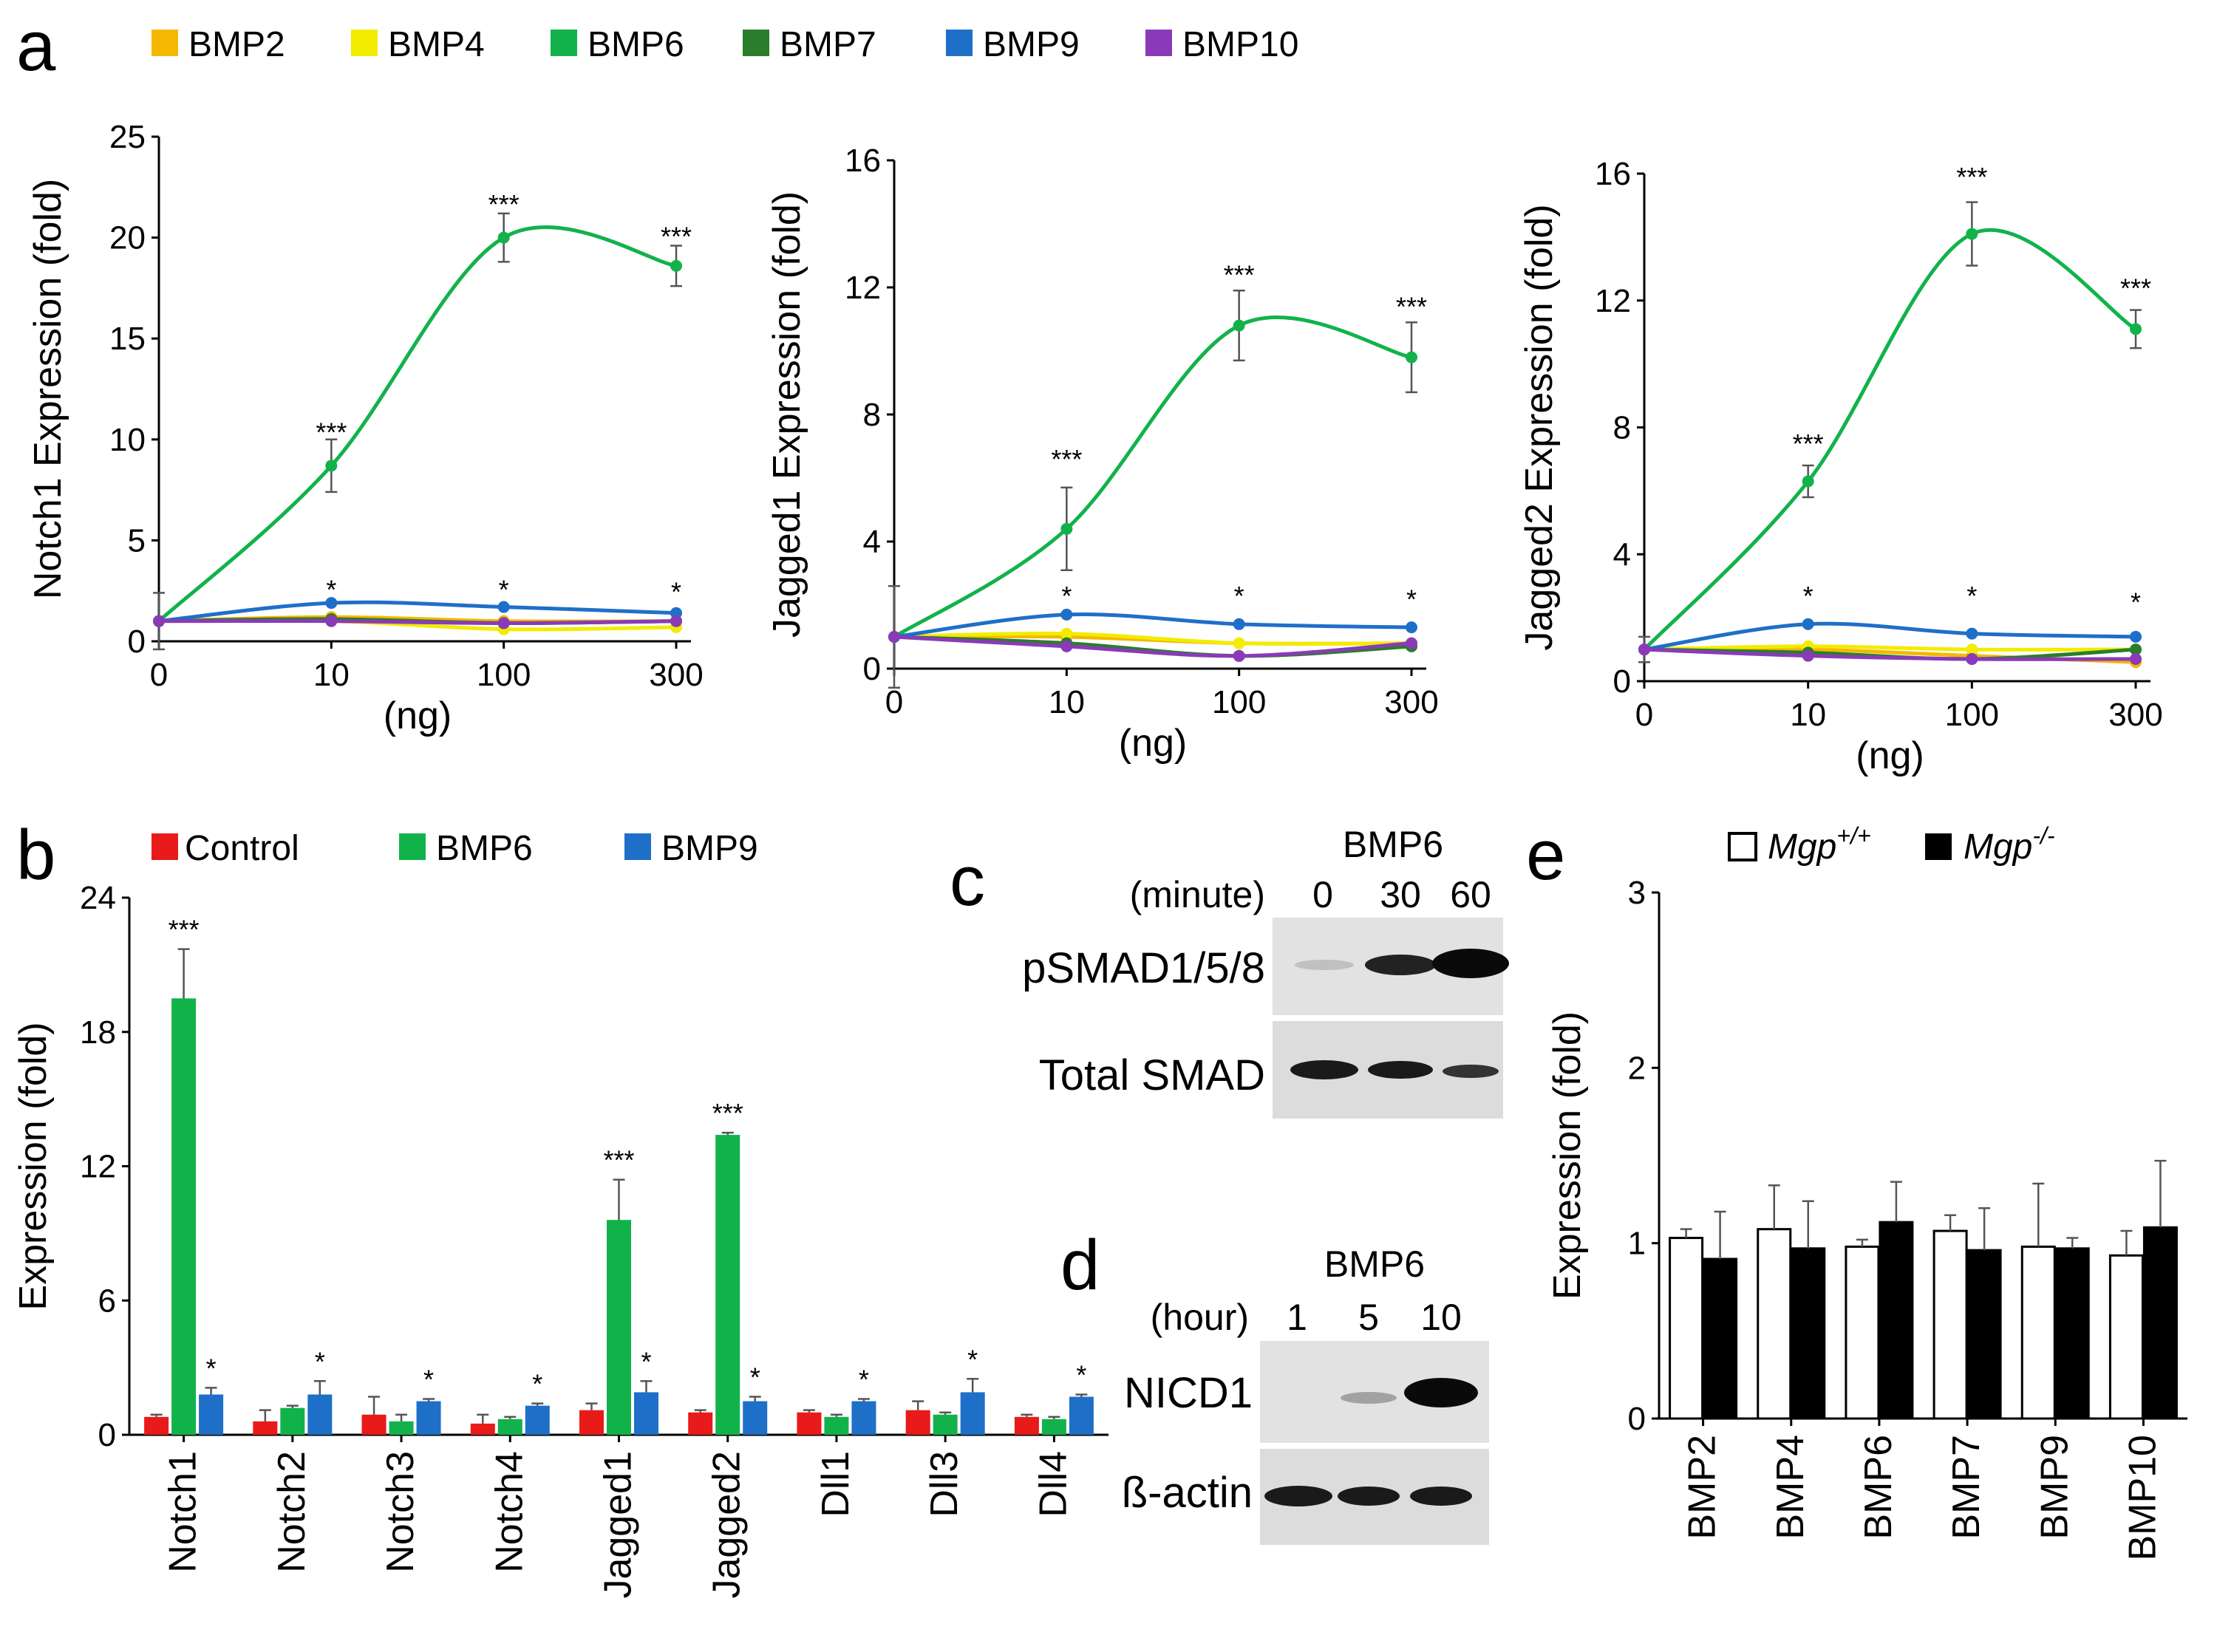 The image size is (2217, 1652). Describe the element at coordinates (1081, 1415) in the screenshot. I see `chart-b-bar-bmp9-dll4` at that location.